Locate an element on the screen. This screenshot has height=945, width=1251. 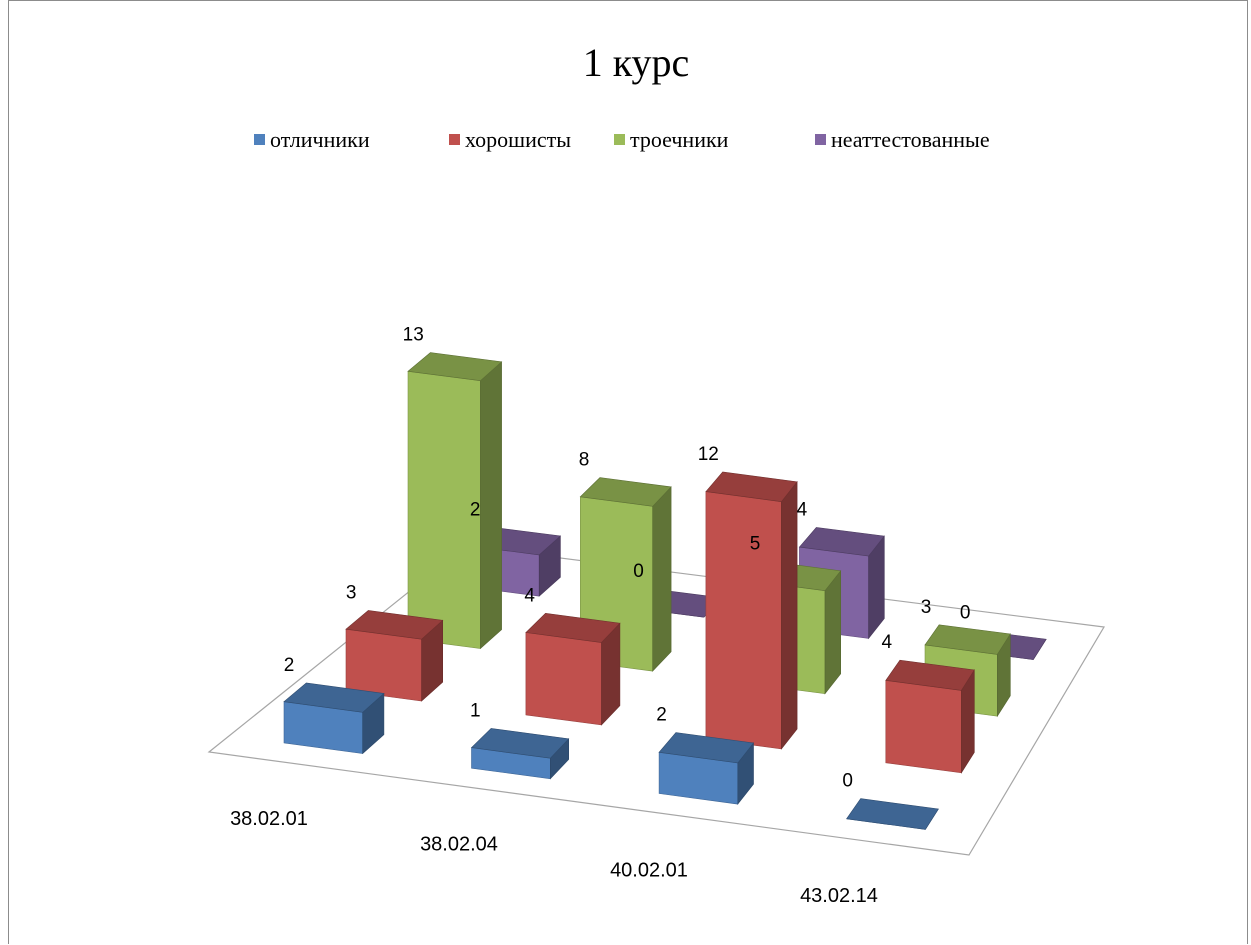
category-label: 43.02.14 is located at coordinates (839, 896).